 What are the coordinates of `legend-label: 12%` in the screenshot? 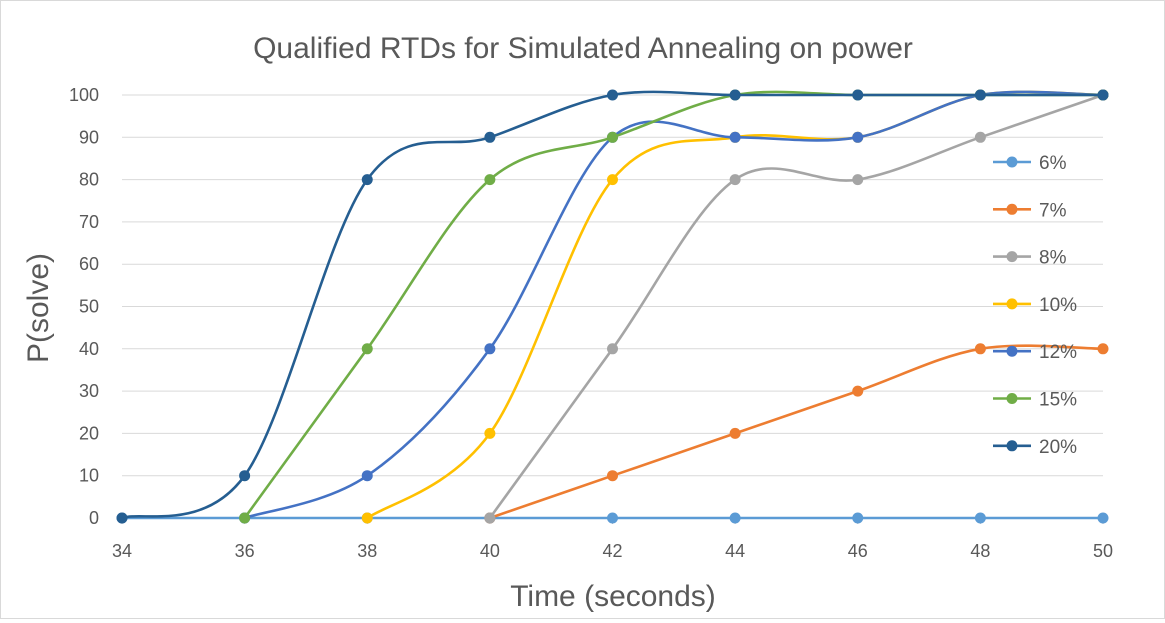 It's located at (1058, 352).